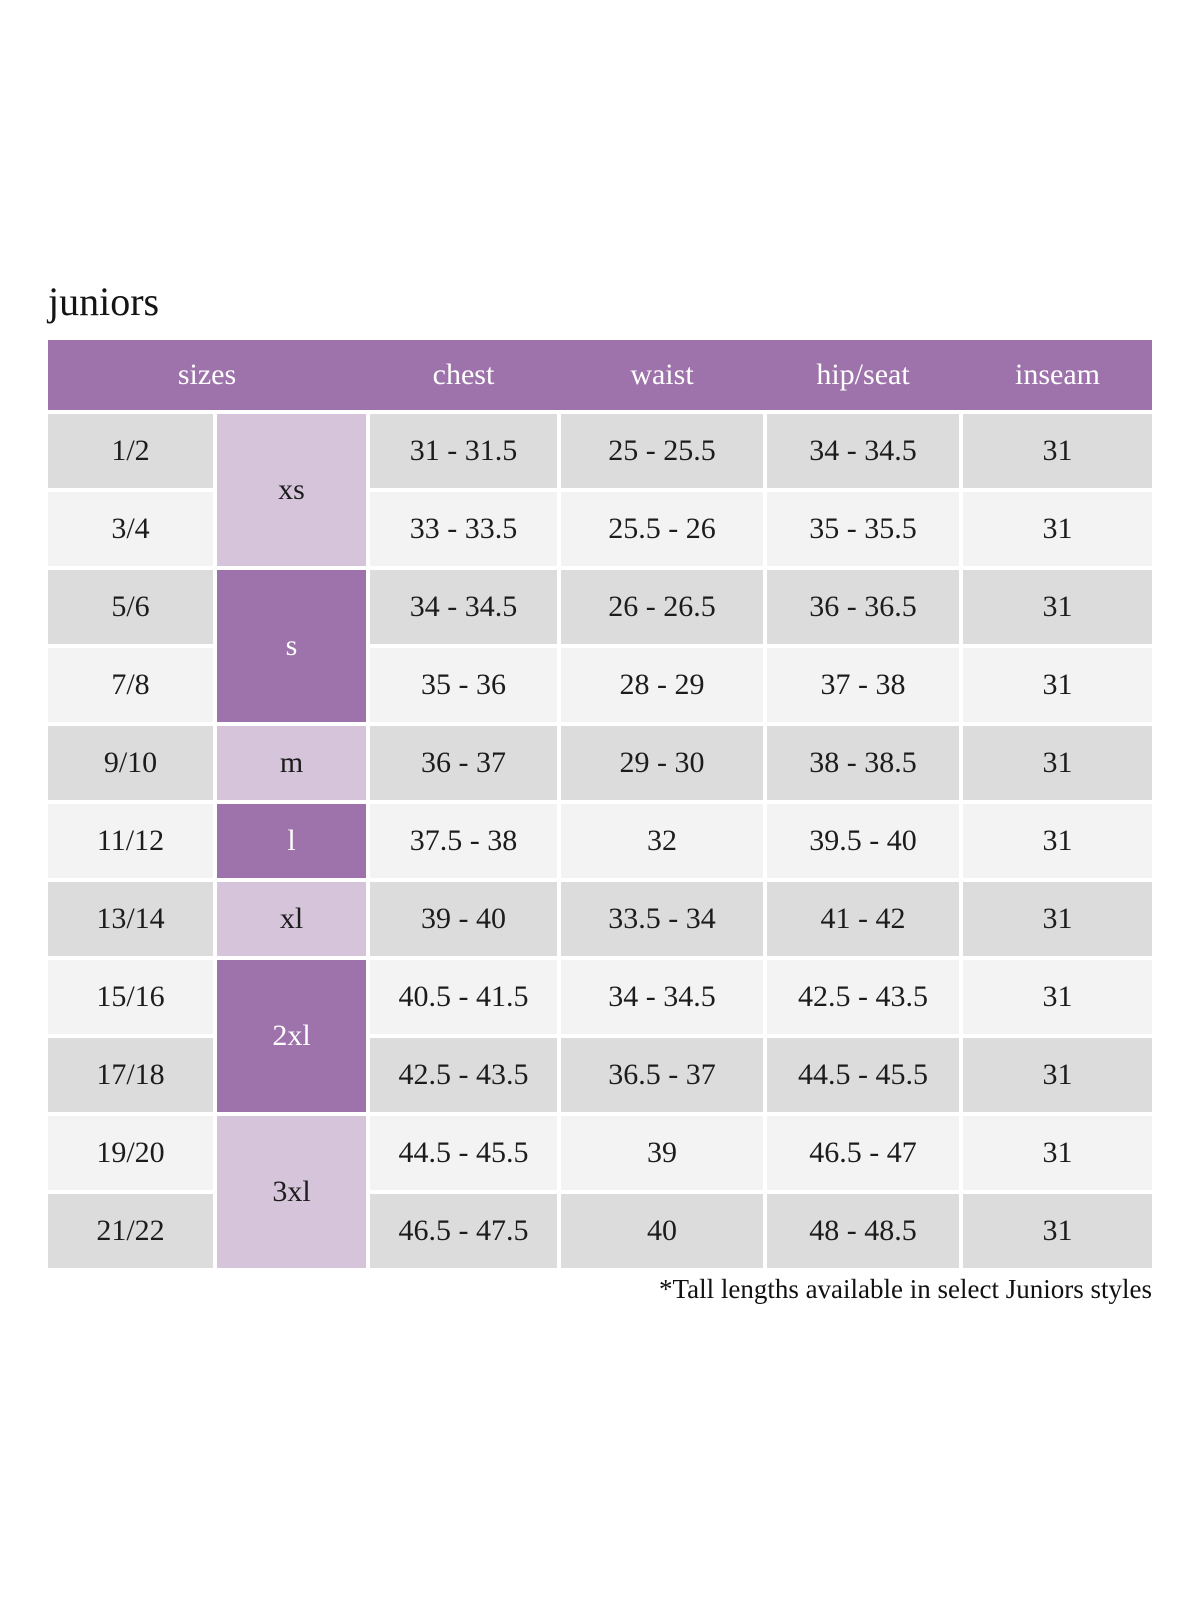 The width and height of the screenshot is (1200, 1600). Describe the element at coordinates (463, 451) in the screenshot. I see `chest-cell: 31 - 31.5` at that location.